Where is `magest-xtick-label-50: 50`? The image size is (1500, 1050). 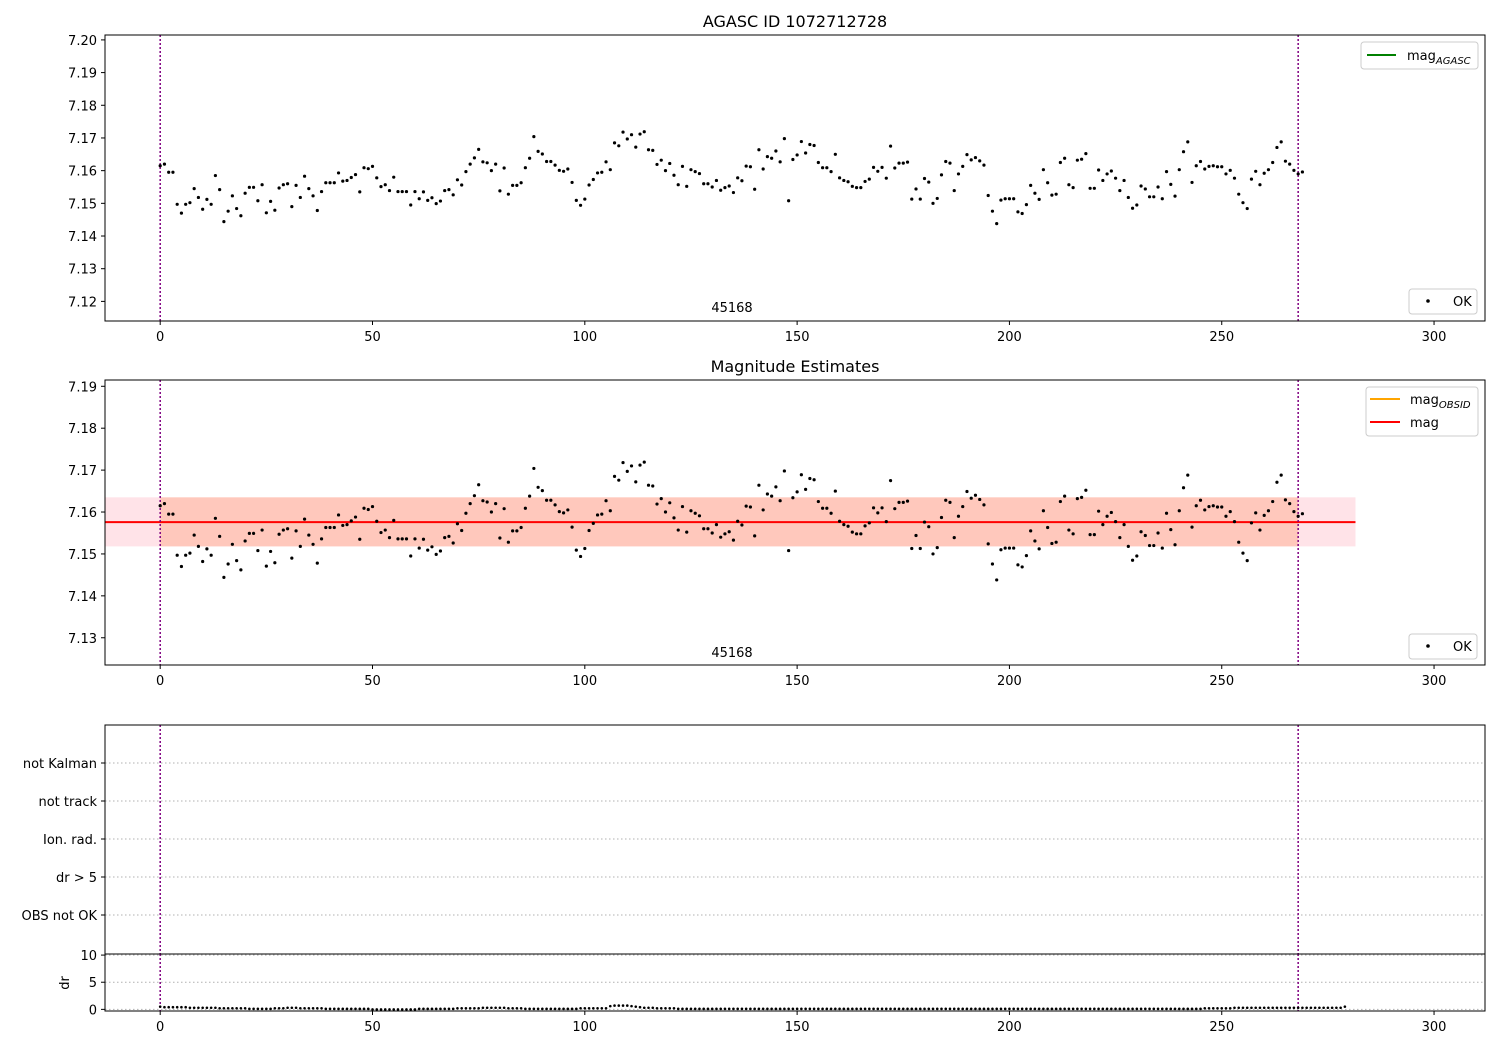
magest-xtick-label-50: 50 is located at coordinates (372, 681).